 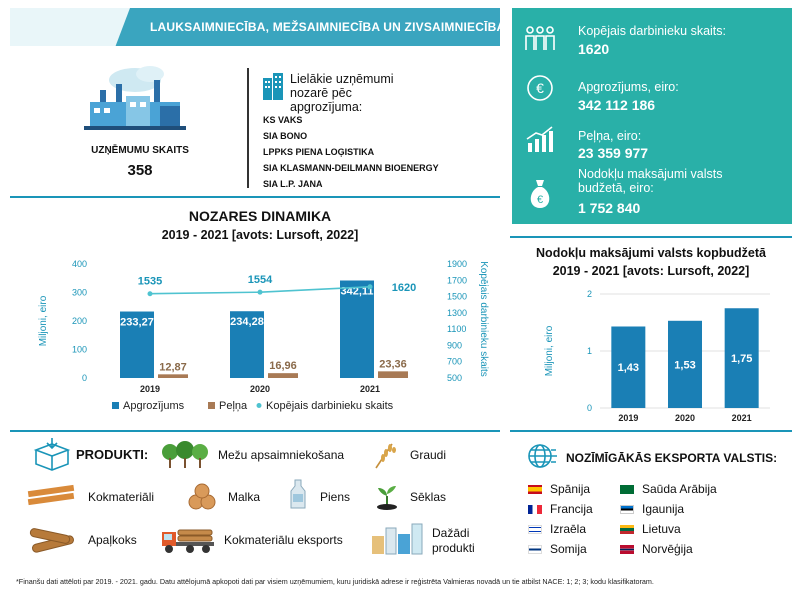 What do you see at coordinates (457, 313) in the screenshot?
I see `y-right-tick-label: 1300` at bounding box center [457, 313].